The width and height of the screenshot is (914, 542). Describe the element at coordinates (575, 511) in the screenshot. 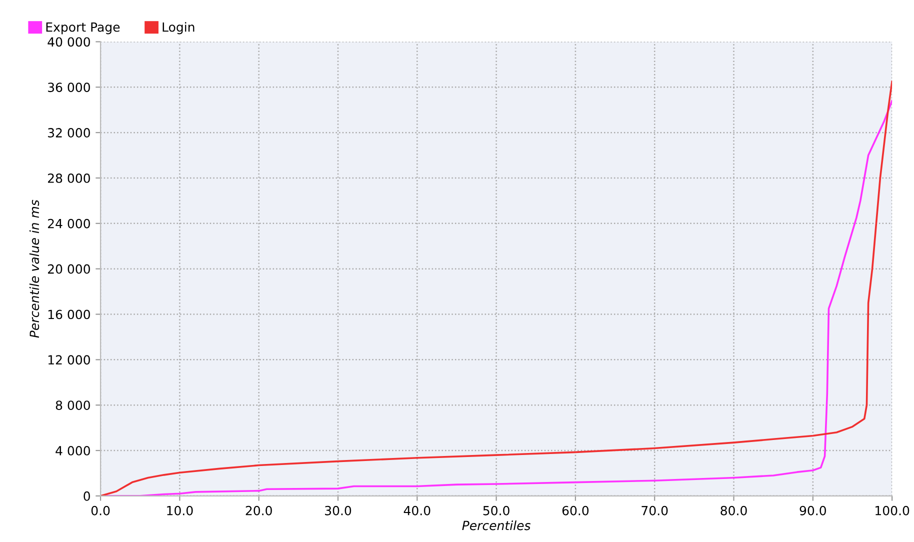

I see `x-tick-label: 60.0` at that location.